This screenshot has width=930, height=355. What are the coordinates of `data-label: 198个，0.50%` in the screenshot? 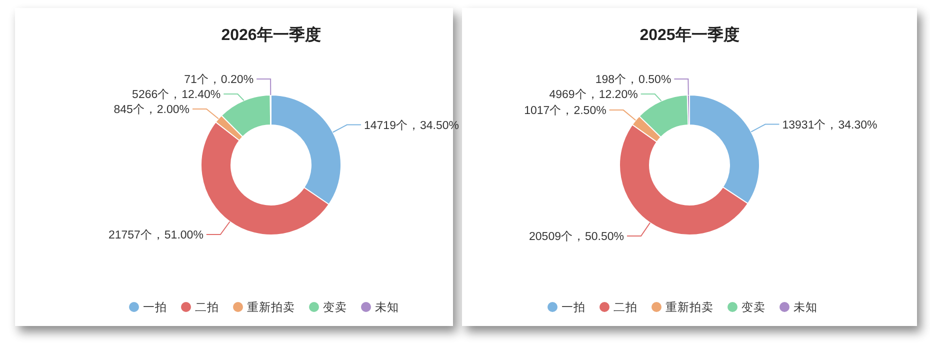 It's located at (633, 79).